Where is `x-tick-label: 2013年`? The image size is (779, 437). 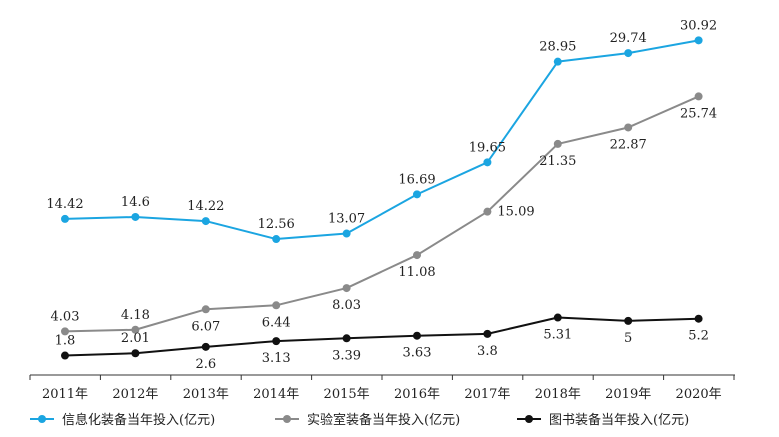 x-tick-label: 2013年 is located at coordinates (206, 394).